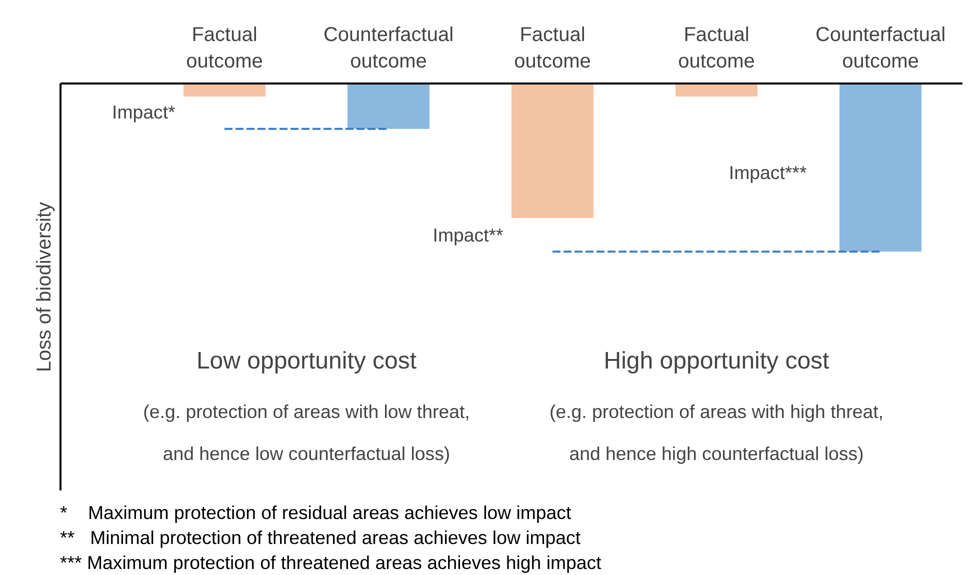 The image size is (978, 575). Describe the element at coordinates (717, 361) in the screenshot. I see `text: High opportunity cost` at that location.